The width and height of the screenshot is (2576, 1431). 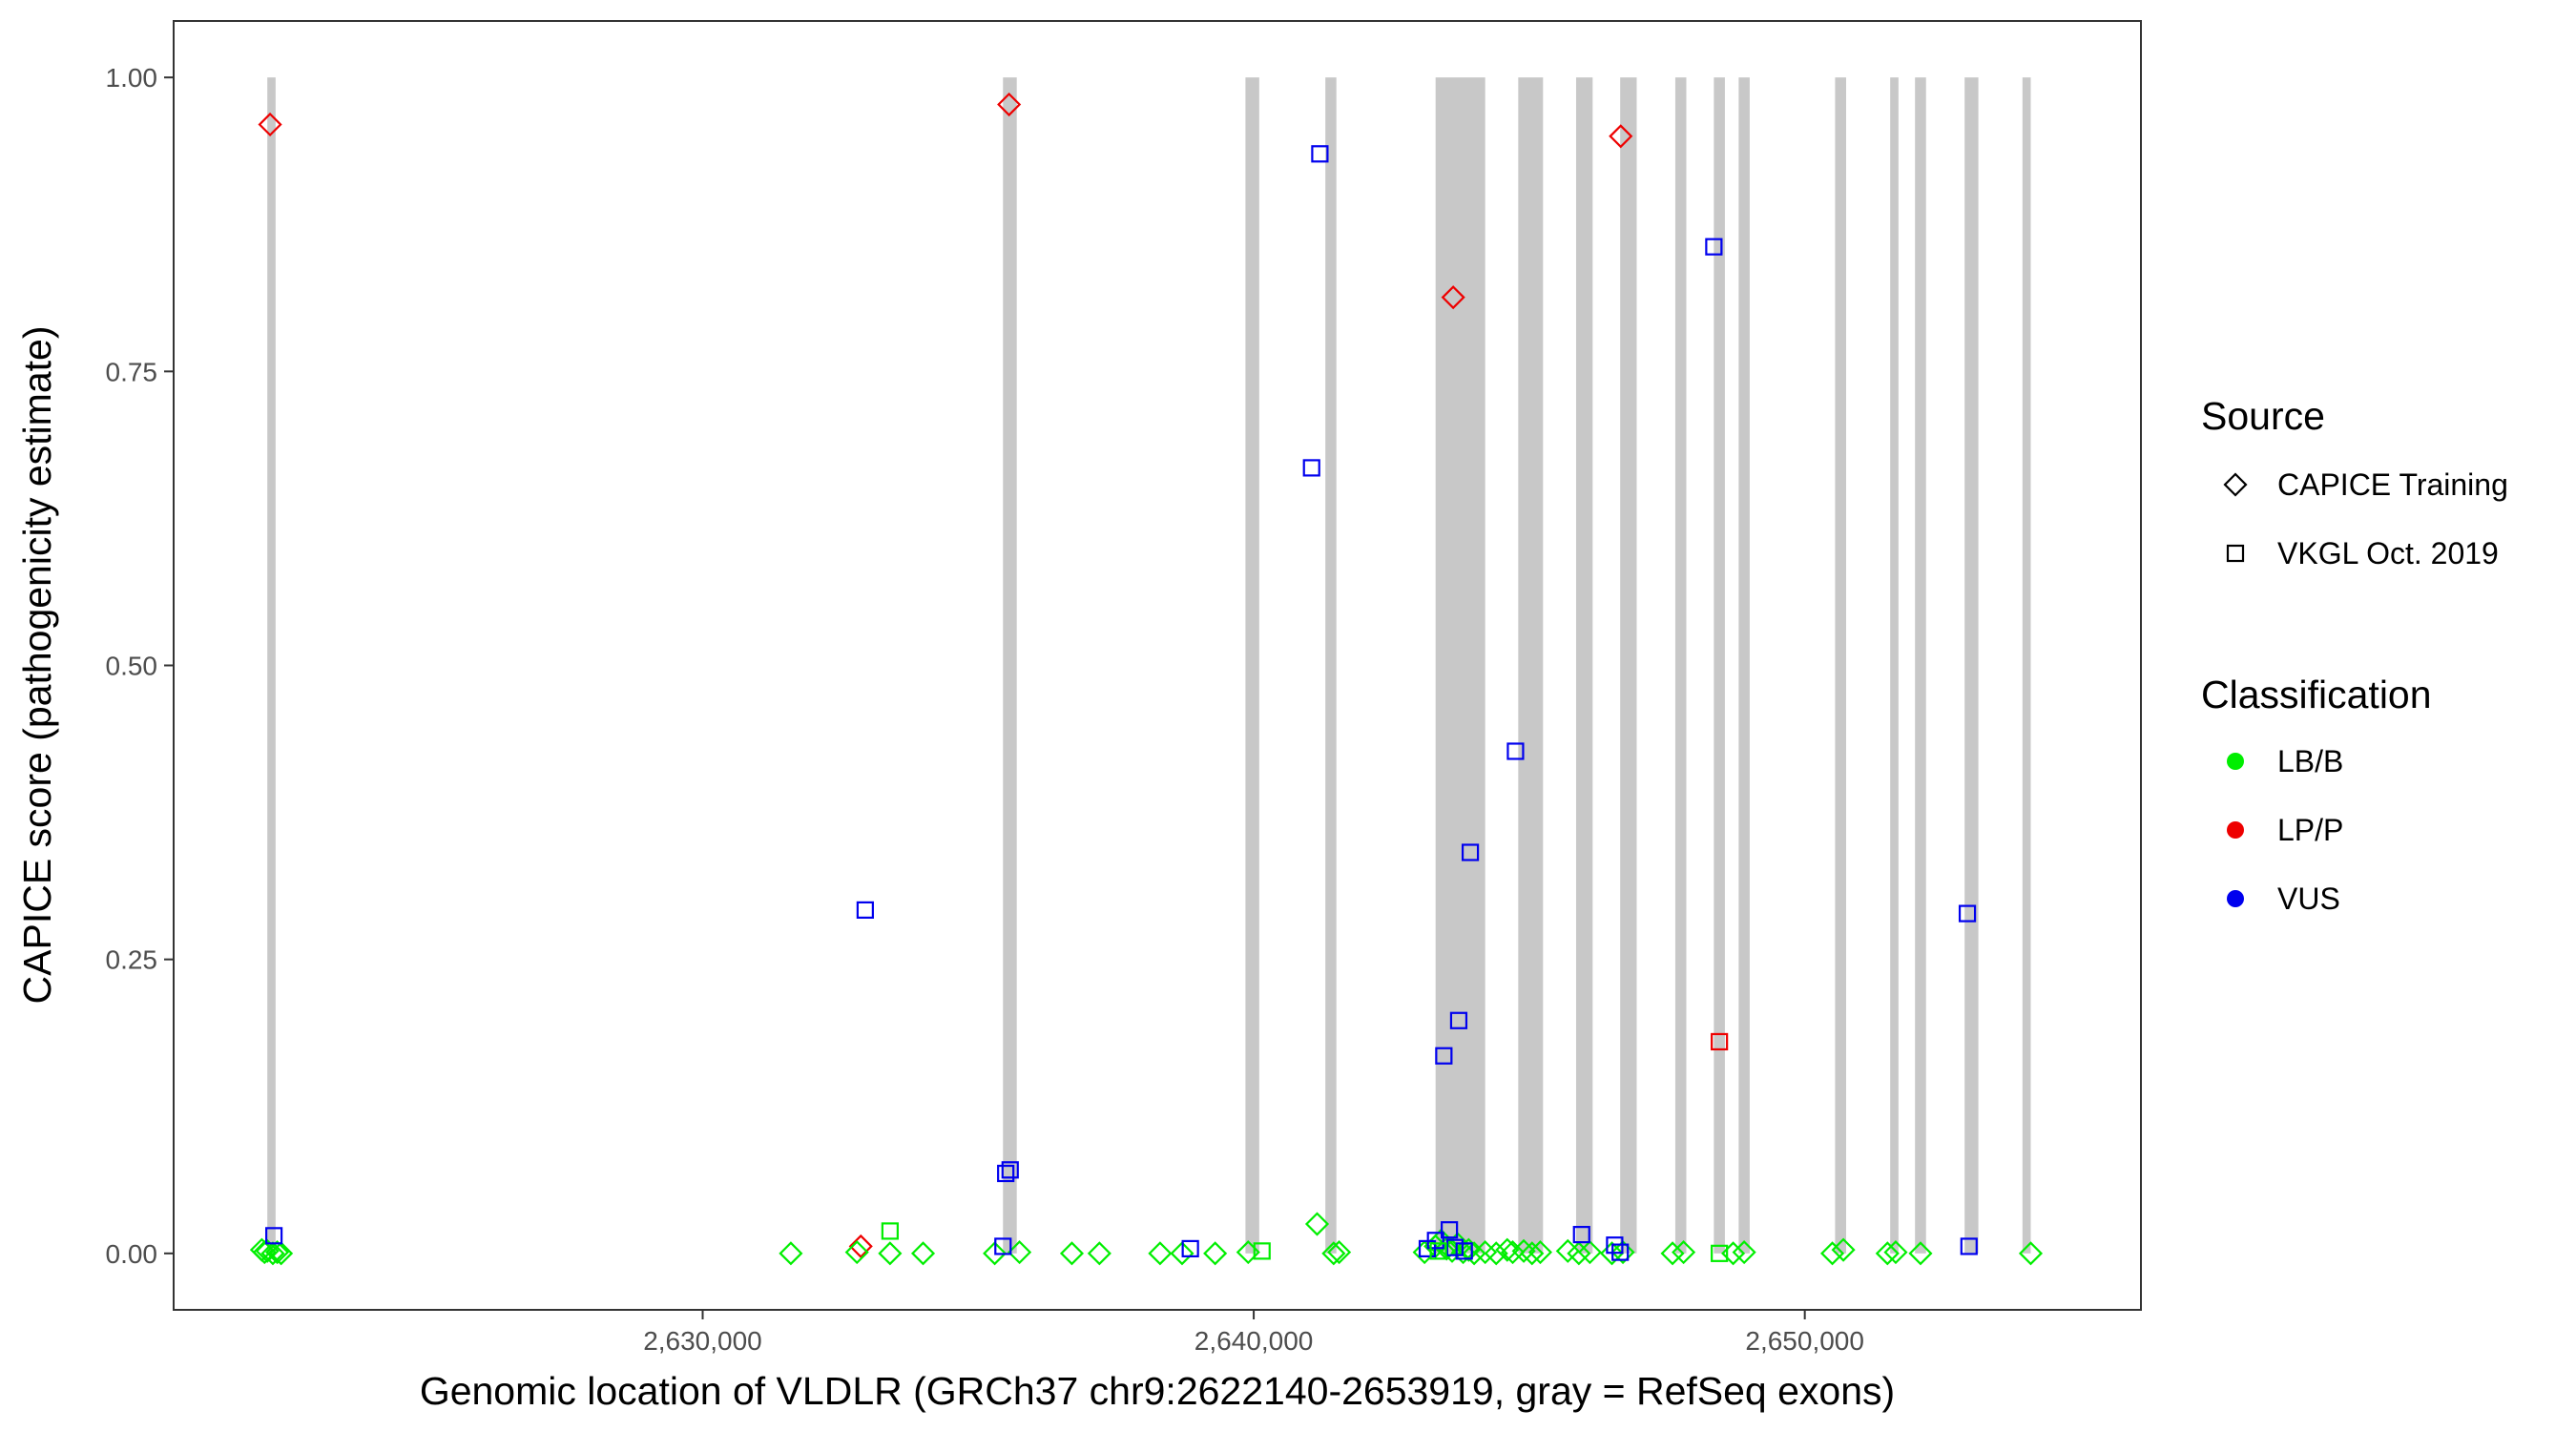 I want to click on legend-label: VKGL Oct. 2019, so click(x=2388, y=553).